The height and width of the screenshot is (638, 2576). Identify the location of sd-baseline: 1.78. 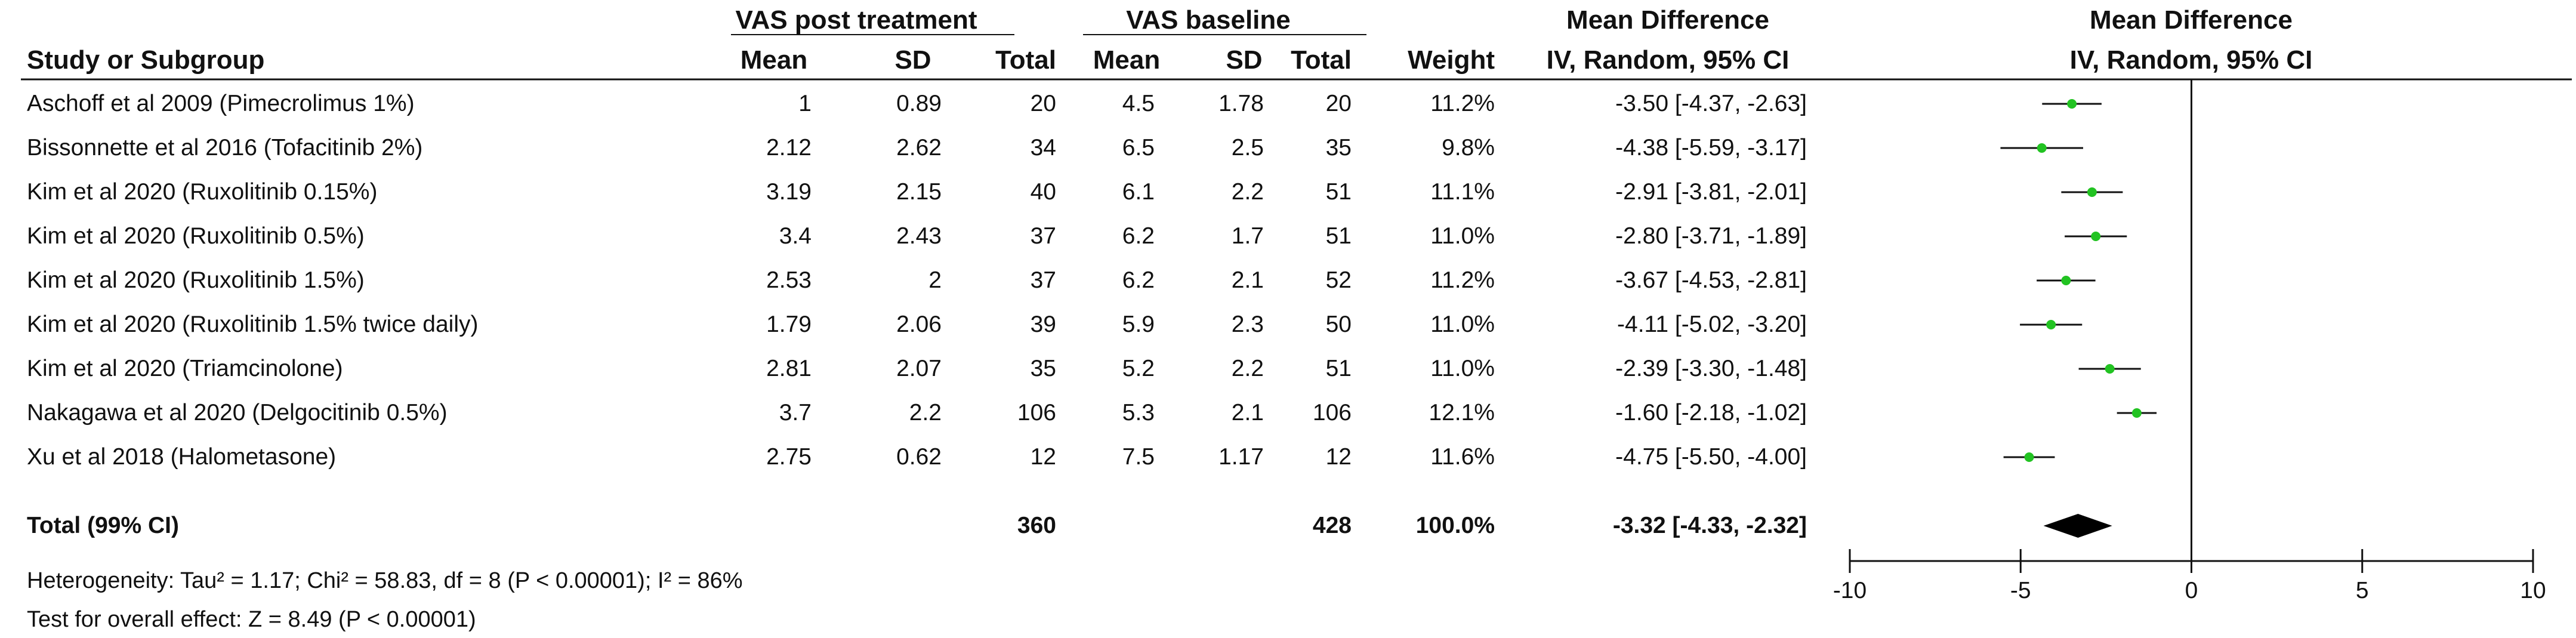
(1241, 103).